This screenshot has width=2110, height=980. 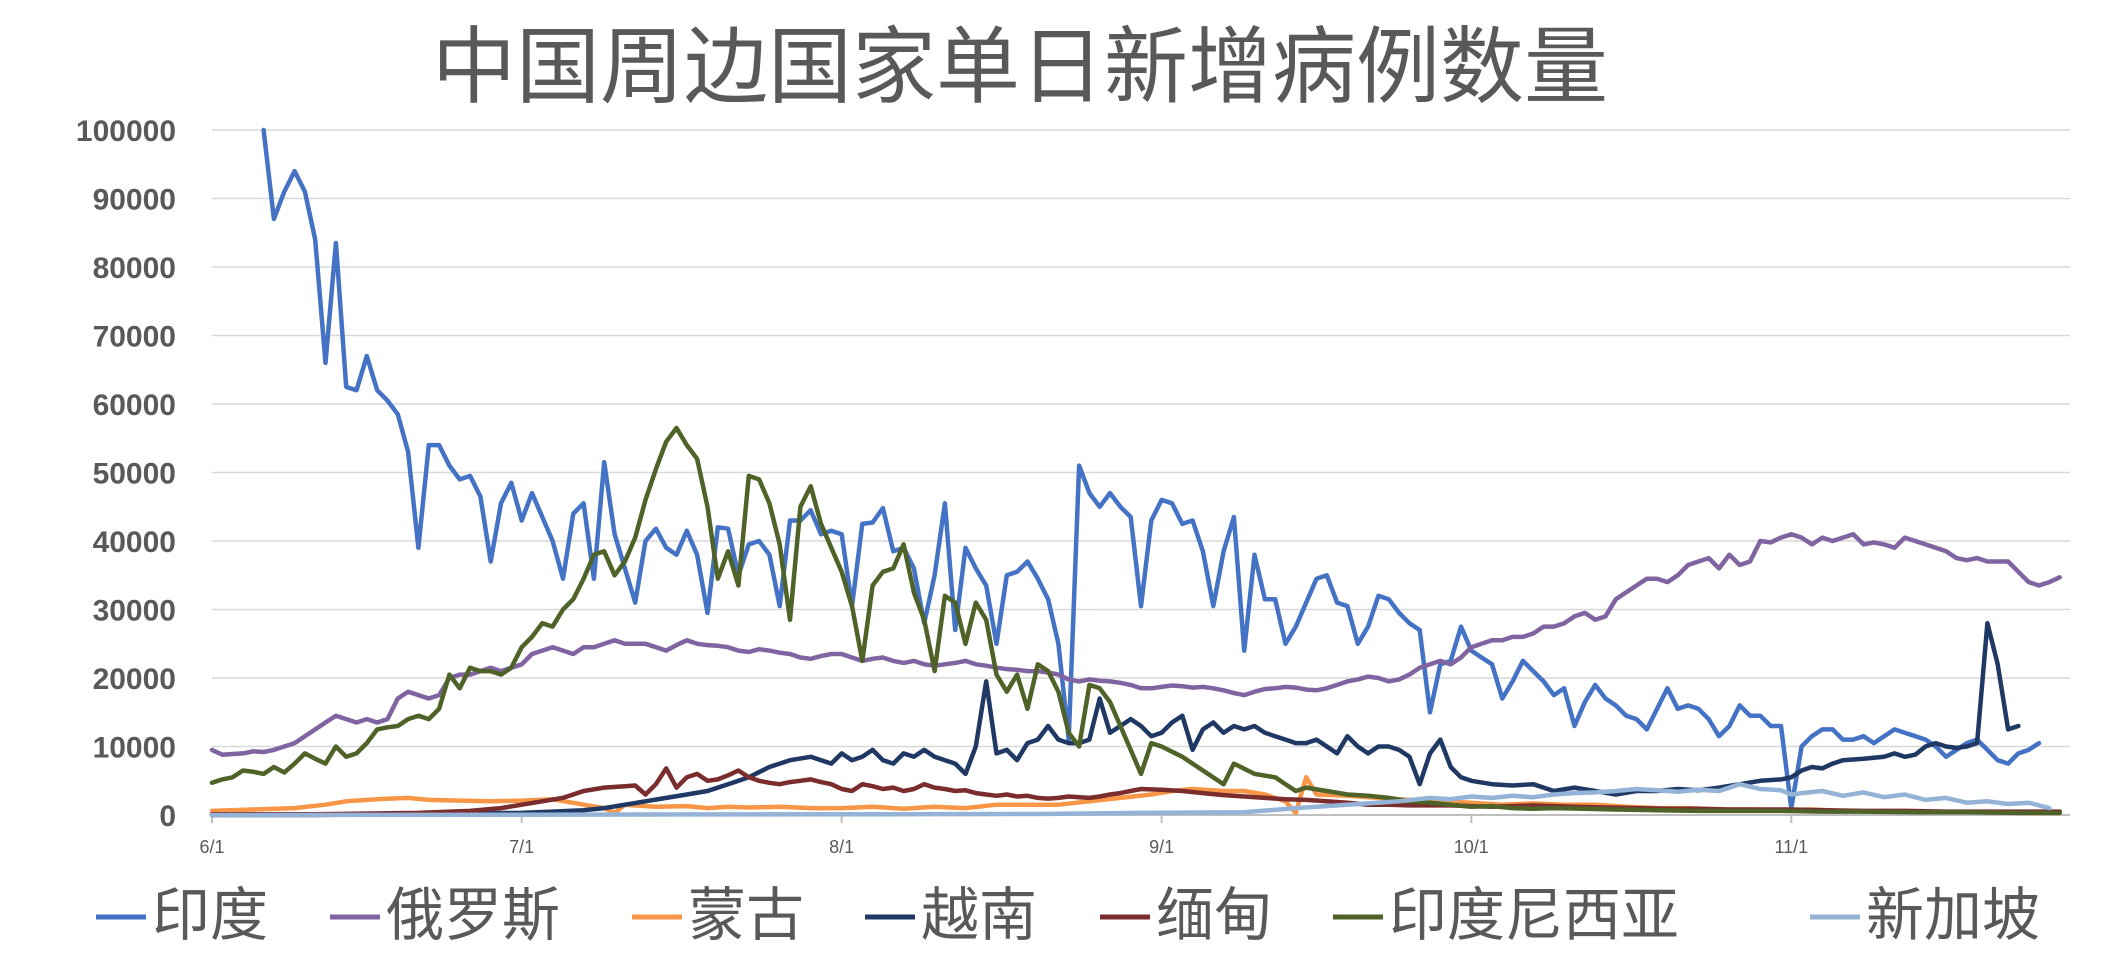 I want to click on legend-label: 俄罗斯, so click(x=473, y=915).